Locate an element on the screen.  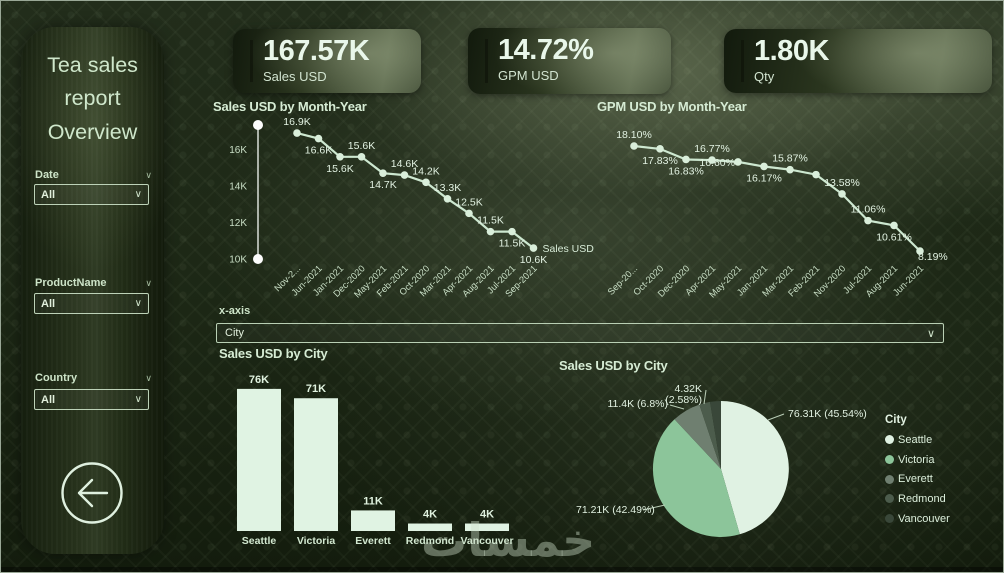
pie-detail-label: 11.4K (6.8%) is located at coordinates (637, 404).